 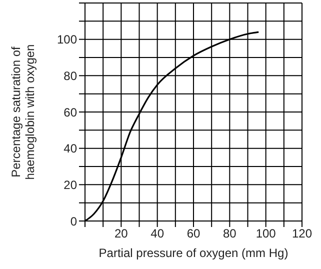 What do you see at coordinates (229, 233) in the screenshot?
I see `x-tick-label: 80` at bounding box center [229, 233].